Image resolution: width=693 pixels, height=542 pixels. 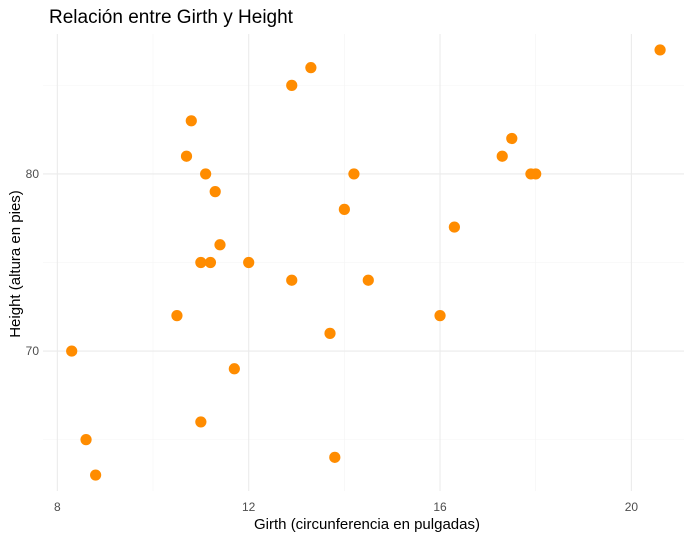 I want to click on chart-title: Relación entre Girth y Height, so click(x=171, y=17).